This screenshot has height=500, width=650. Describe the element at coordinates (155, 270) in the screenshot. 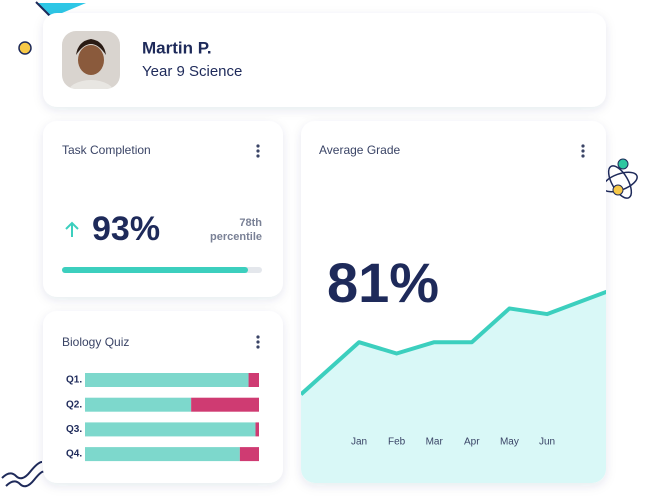

I see `progress-fill` at that location.